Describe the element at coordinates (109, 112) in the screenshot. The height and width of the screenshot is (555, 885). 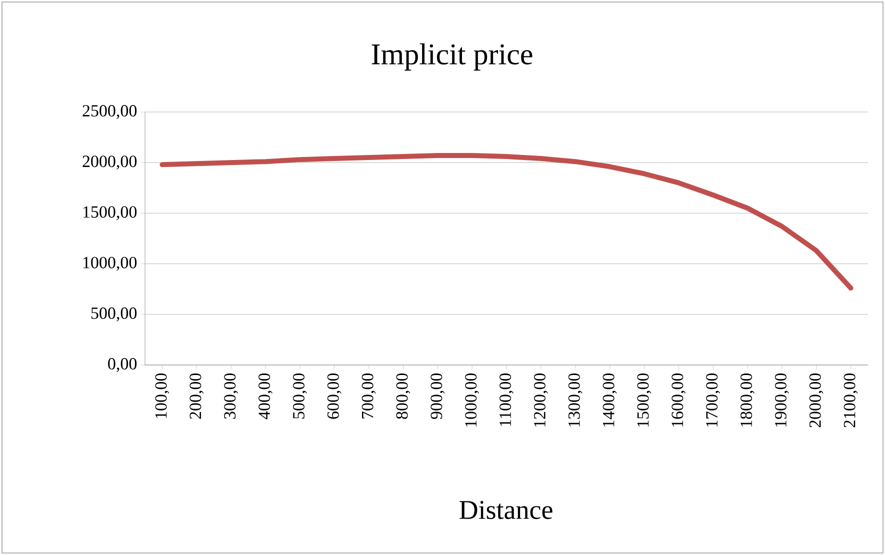
I see `y-tick-label: 2500,00` at that location.